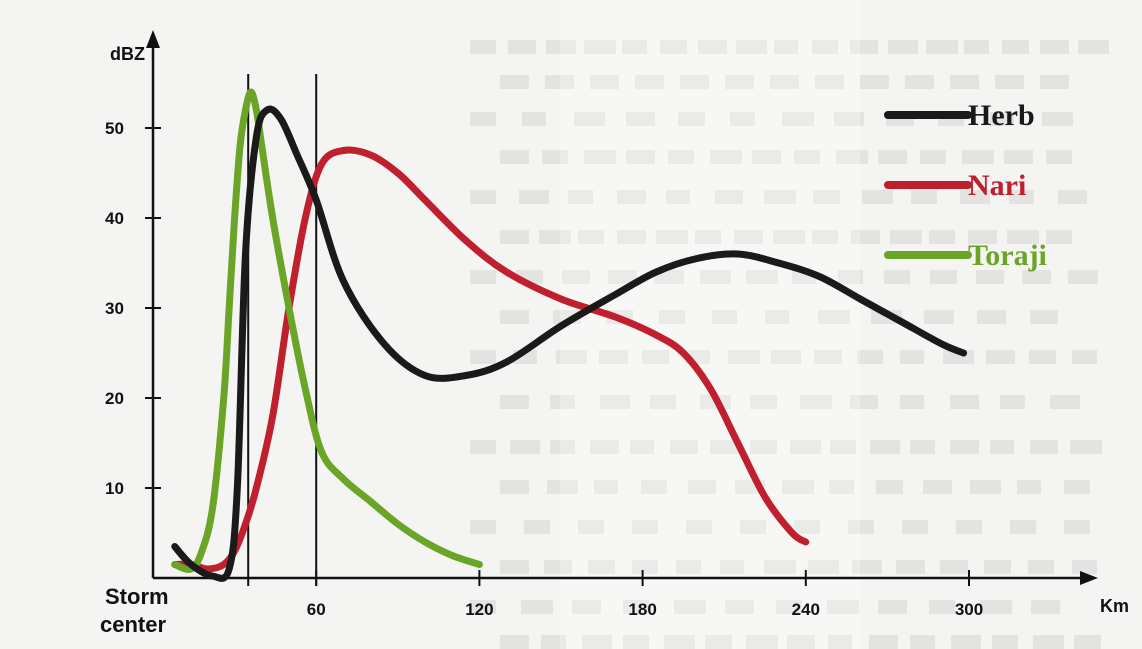  What do you see at coordinates (114, 308) in the screenshot?
I see `y-tick-label: 30` at bounding box center [114, 308].